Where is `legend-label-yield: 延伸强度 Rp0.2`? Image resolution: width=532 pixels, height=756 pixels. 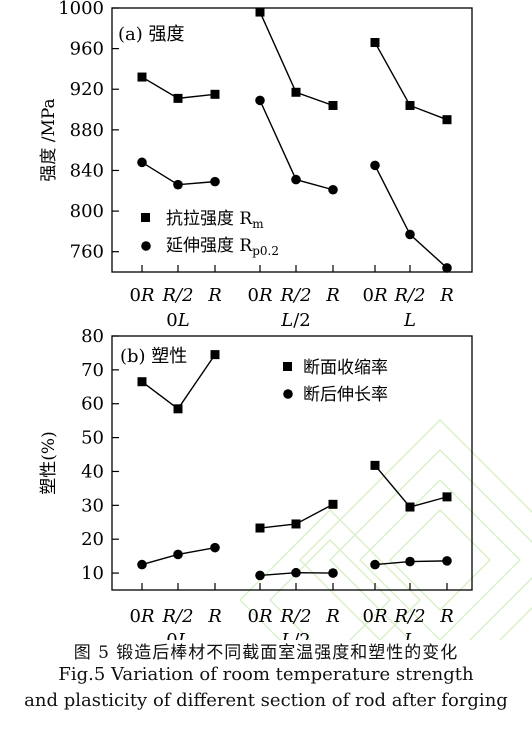 legend-label-yield: 延伸强度 Rp0.2 is located at coordinates (222, 247).